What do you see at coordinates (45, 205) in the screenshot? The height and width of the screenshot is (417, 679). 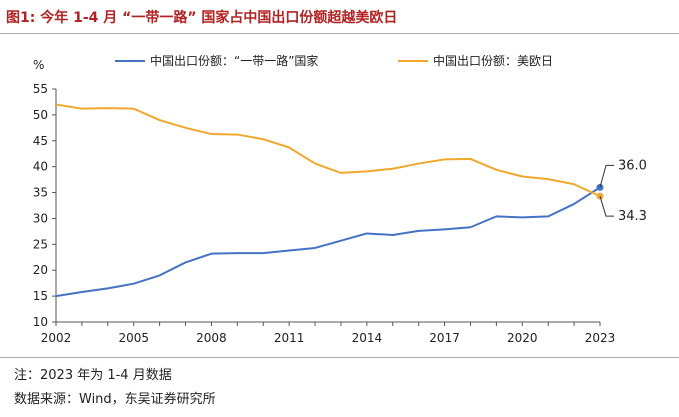 I see `y-axis: 10 15 20 25 30 35 40 45 50 55` at bounding box center [45, 205].